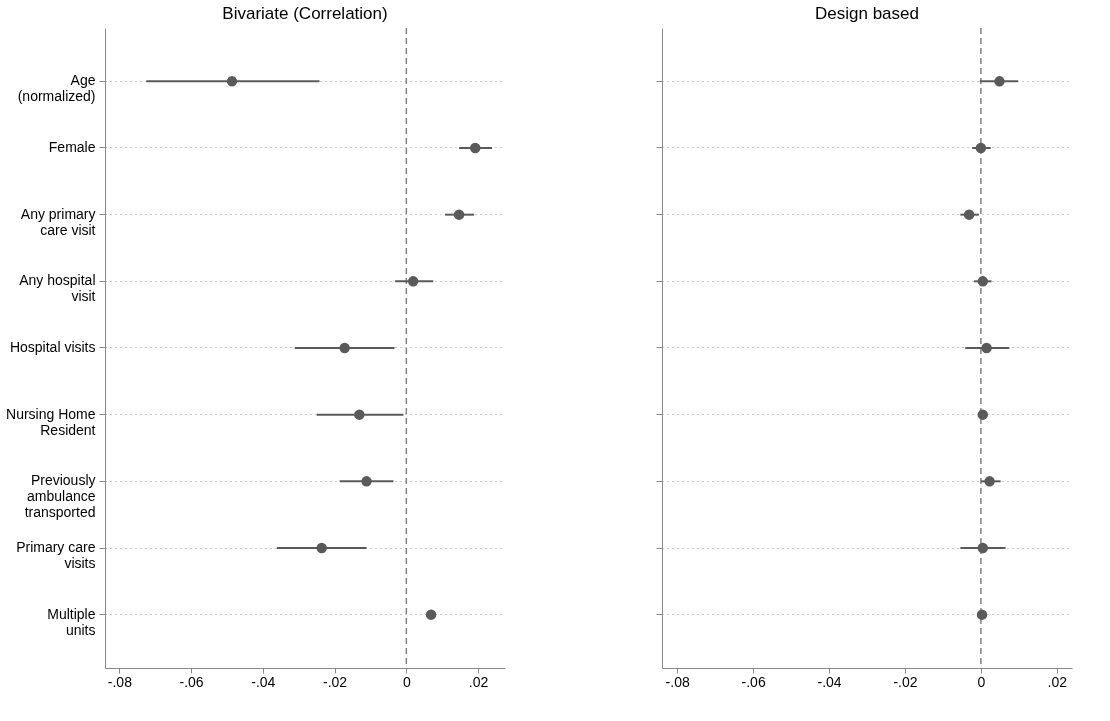  Describe the element at coordinates (72, 147) in the screenshot. I see `y-tick-label: Female` at that location.